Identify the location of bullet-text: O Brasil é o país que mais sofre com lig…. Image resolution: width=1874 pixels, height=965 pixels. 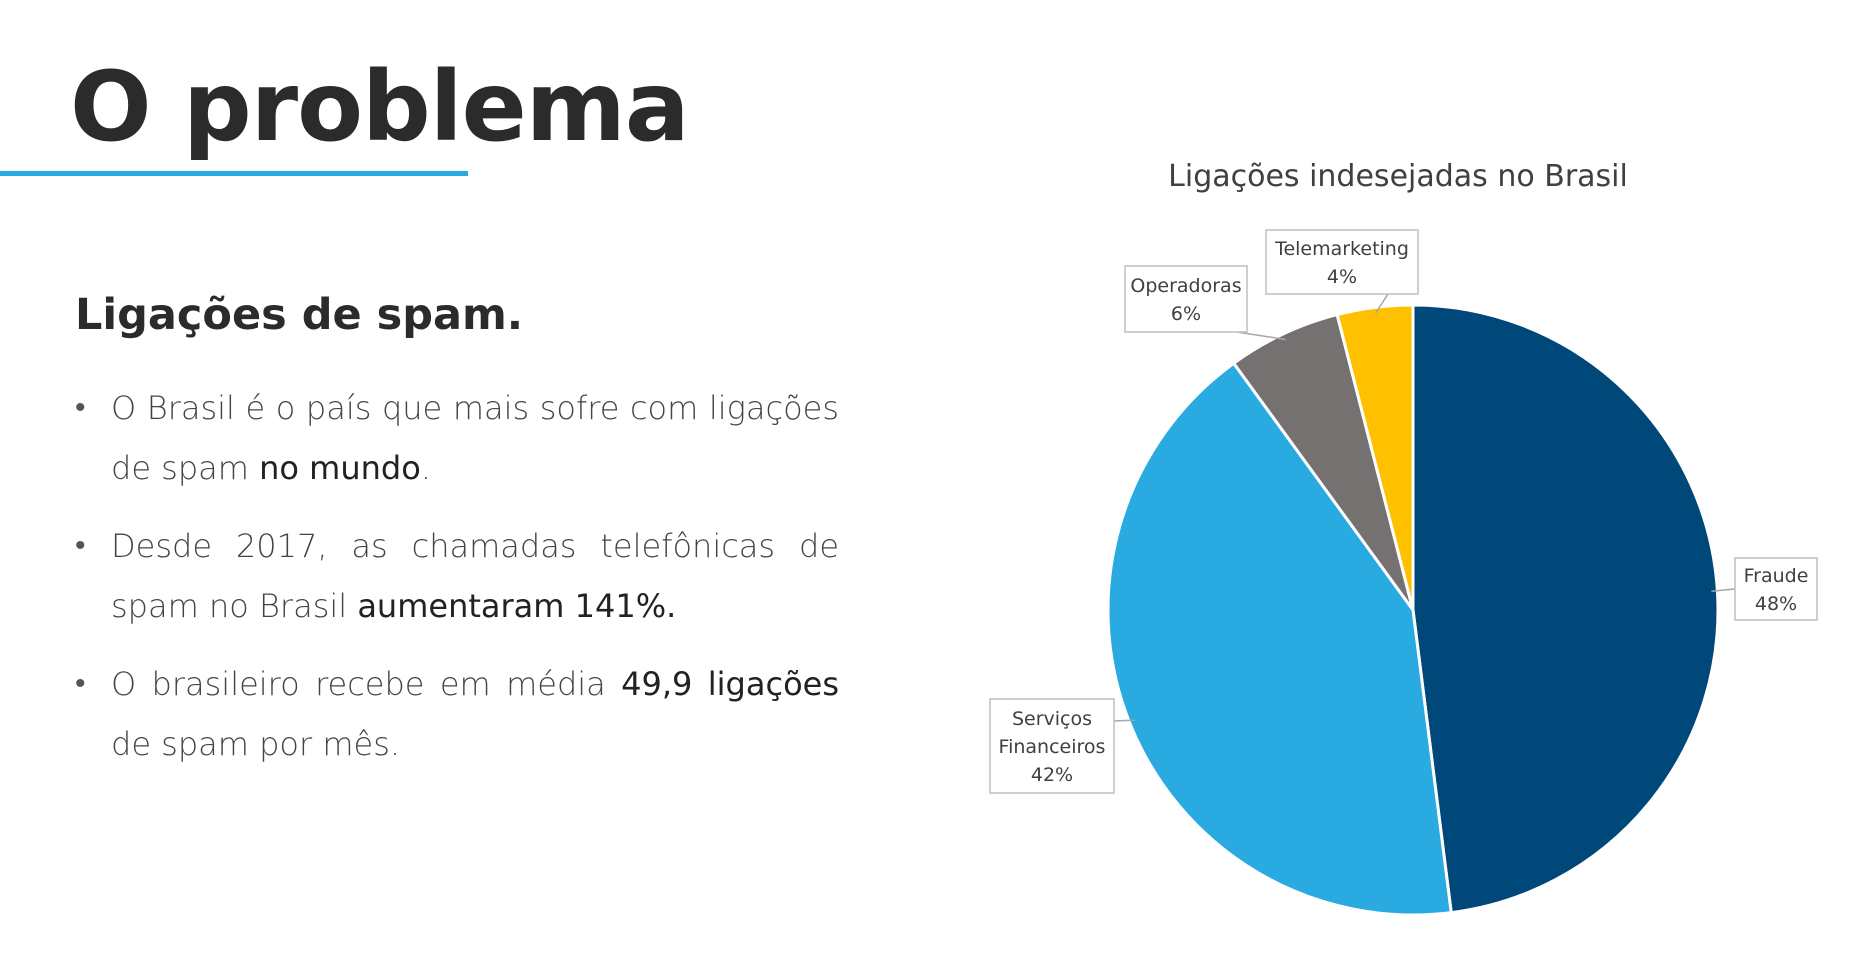
(475, 438).